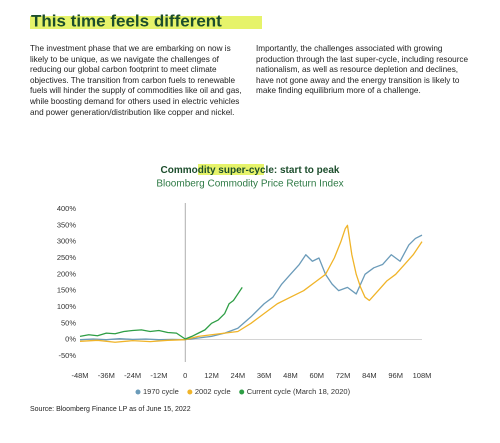 The width and height of the screenshot is (500, 443). What do you see at coordinates (67, 241) in the screenshot?
I see `y-tick-label: 300%` at bounding box center [67, 241].